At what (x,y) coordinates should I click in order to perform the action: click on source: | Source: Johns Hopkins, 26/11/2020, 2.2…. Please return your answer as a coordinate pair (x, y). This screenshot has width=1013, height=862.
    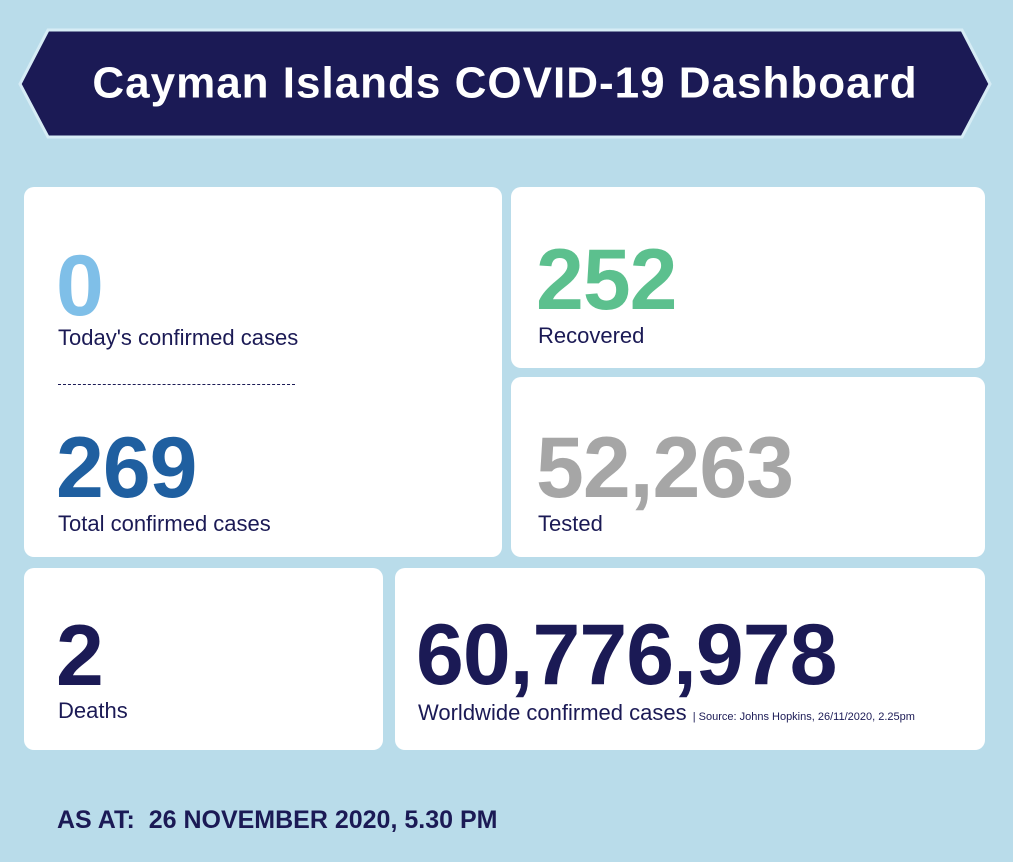
    Looking at the image, I should click on (803, 717).